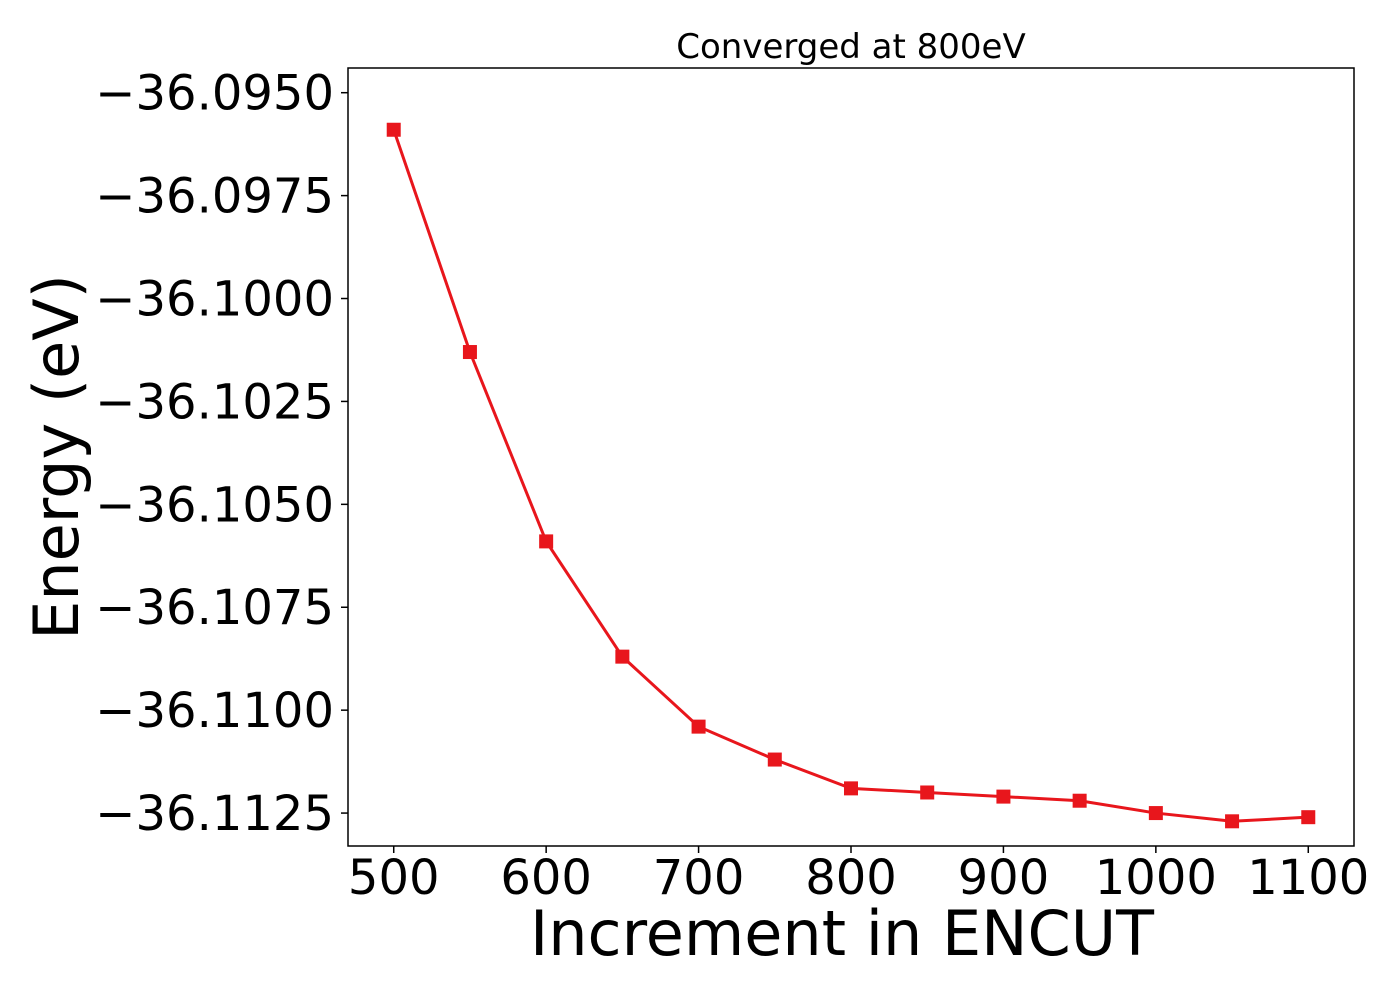  What do you see at coordinates (214, 197) in the screenshot?
I see `y-tick-label: −36.0975` at bounding box center [214, 197].